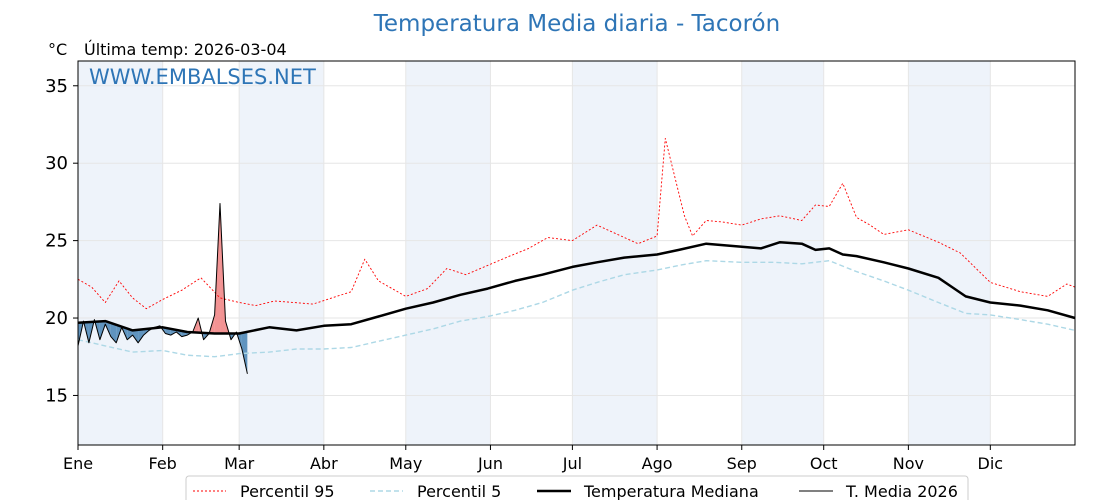 The width and height of the screenshot is (1120, 500). I want to click on x-axis: Ene Feb Mar Abr May Jun Jul Ago Sep Oct Nov Dic, so click(533, 459).